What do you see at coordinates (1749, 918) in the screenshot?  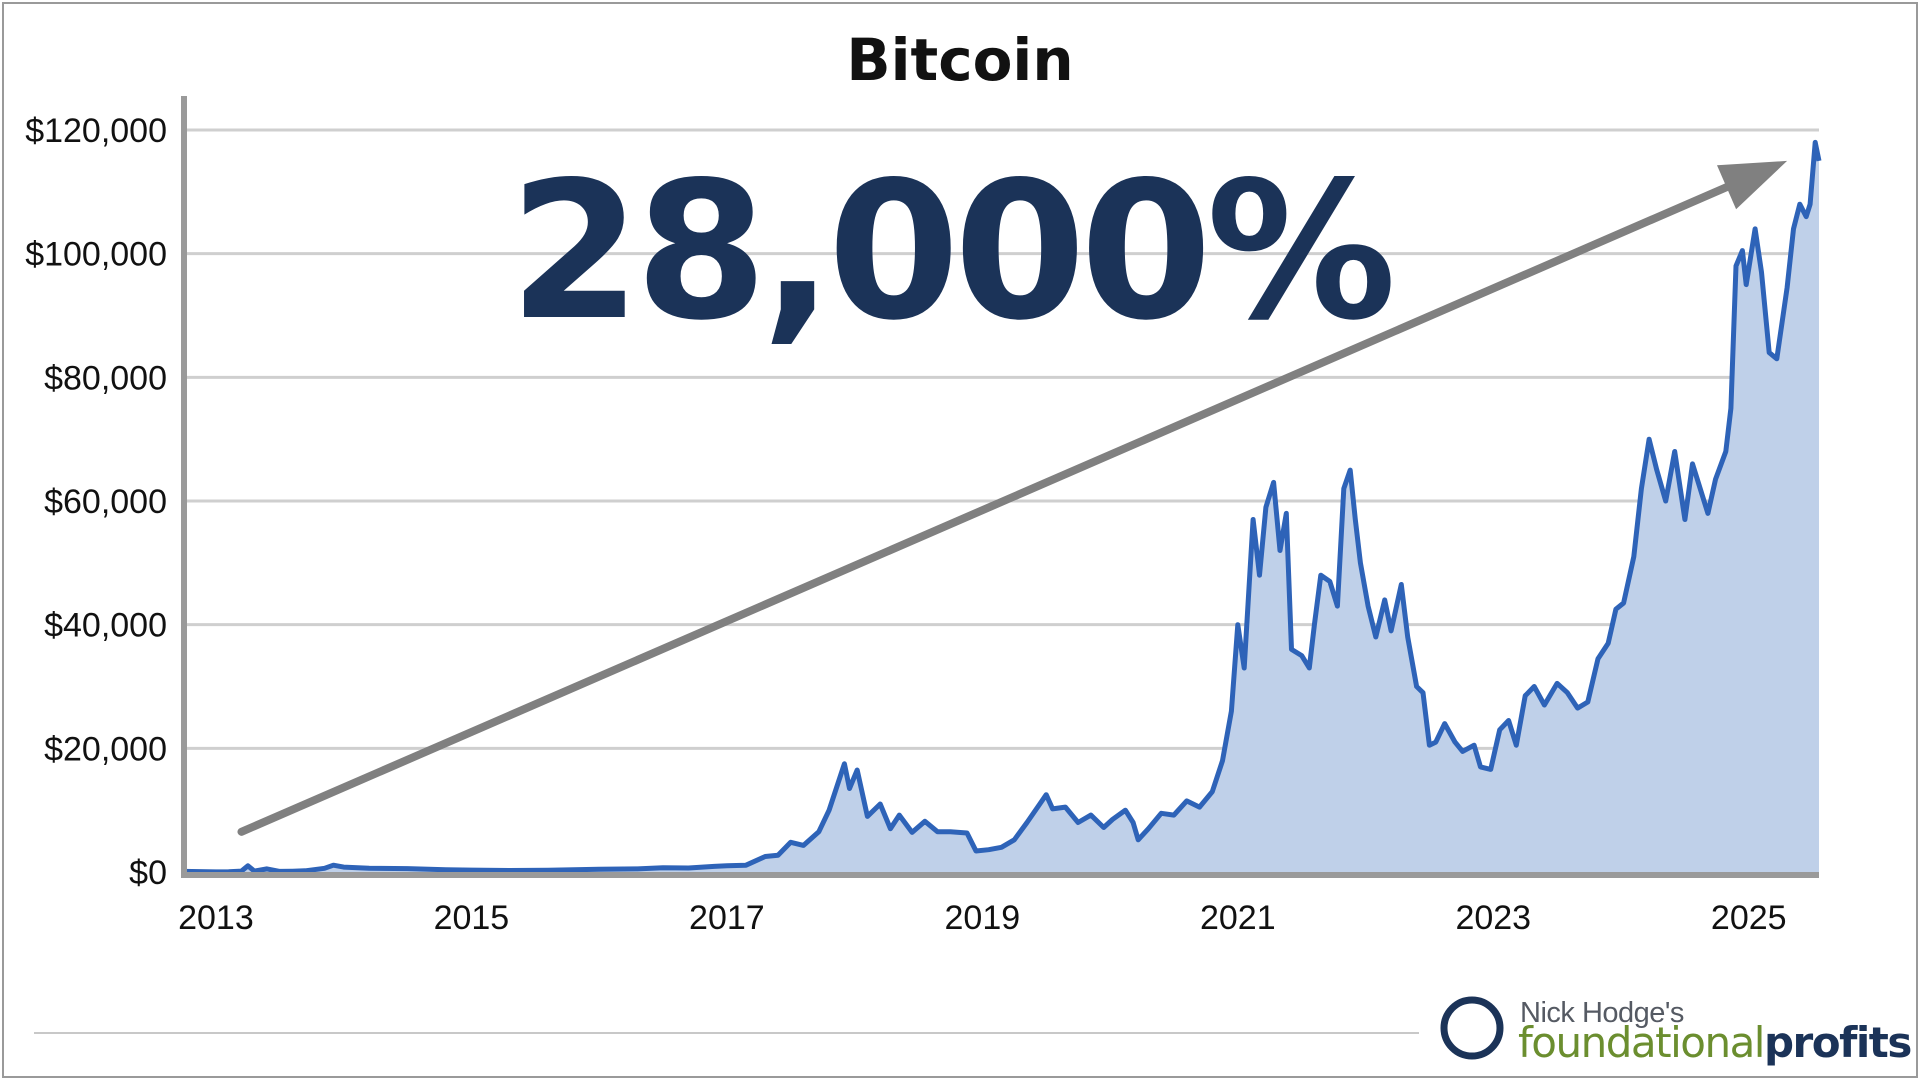 I see `x-tick-label: 2025` at bounding box center [1749, 918].